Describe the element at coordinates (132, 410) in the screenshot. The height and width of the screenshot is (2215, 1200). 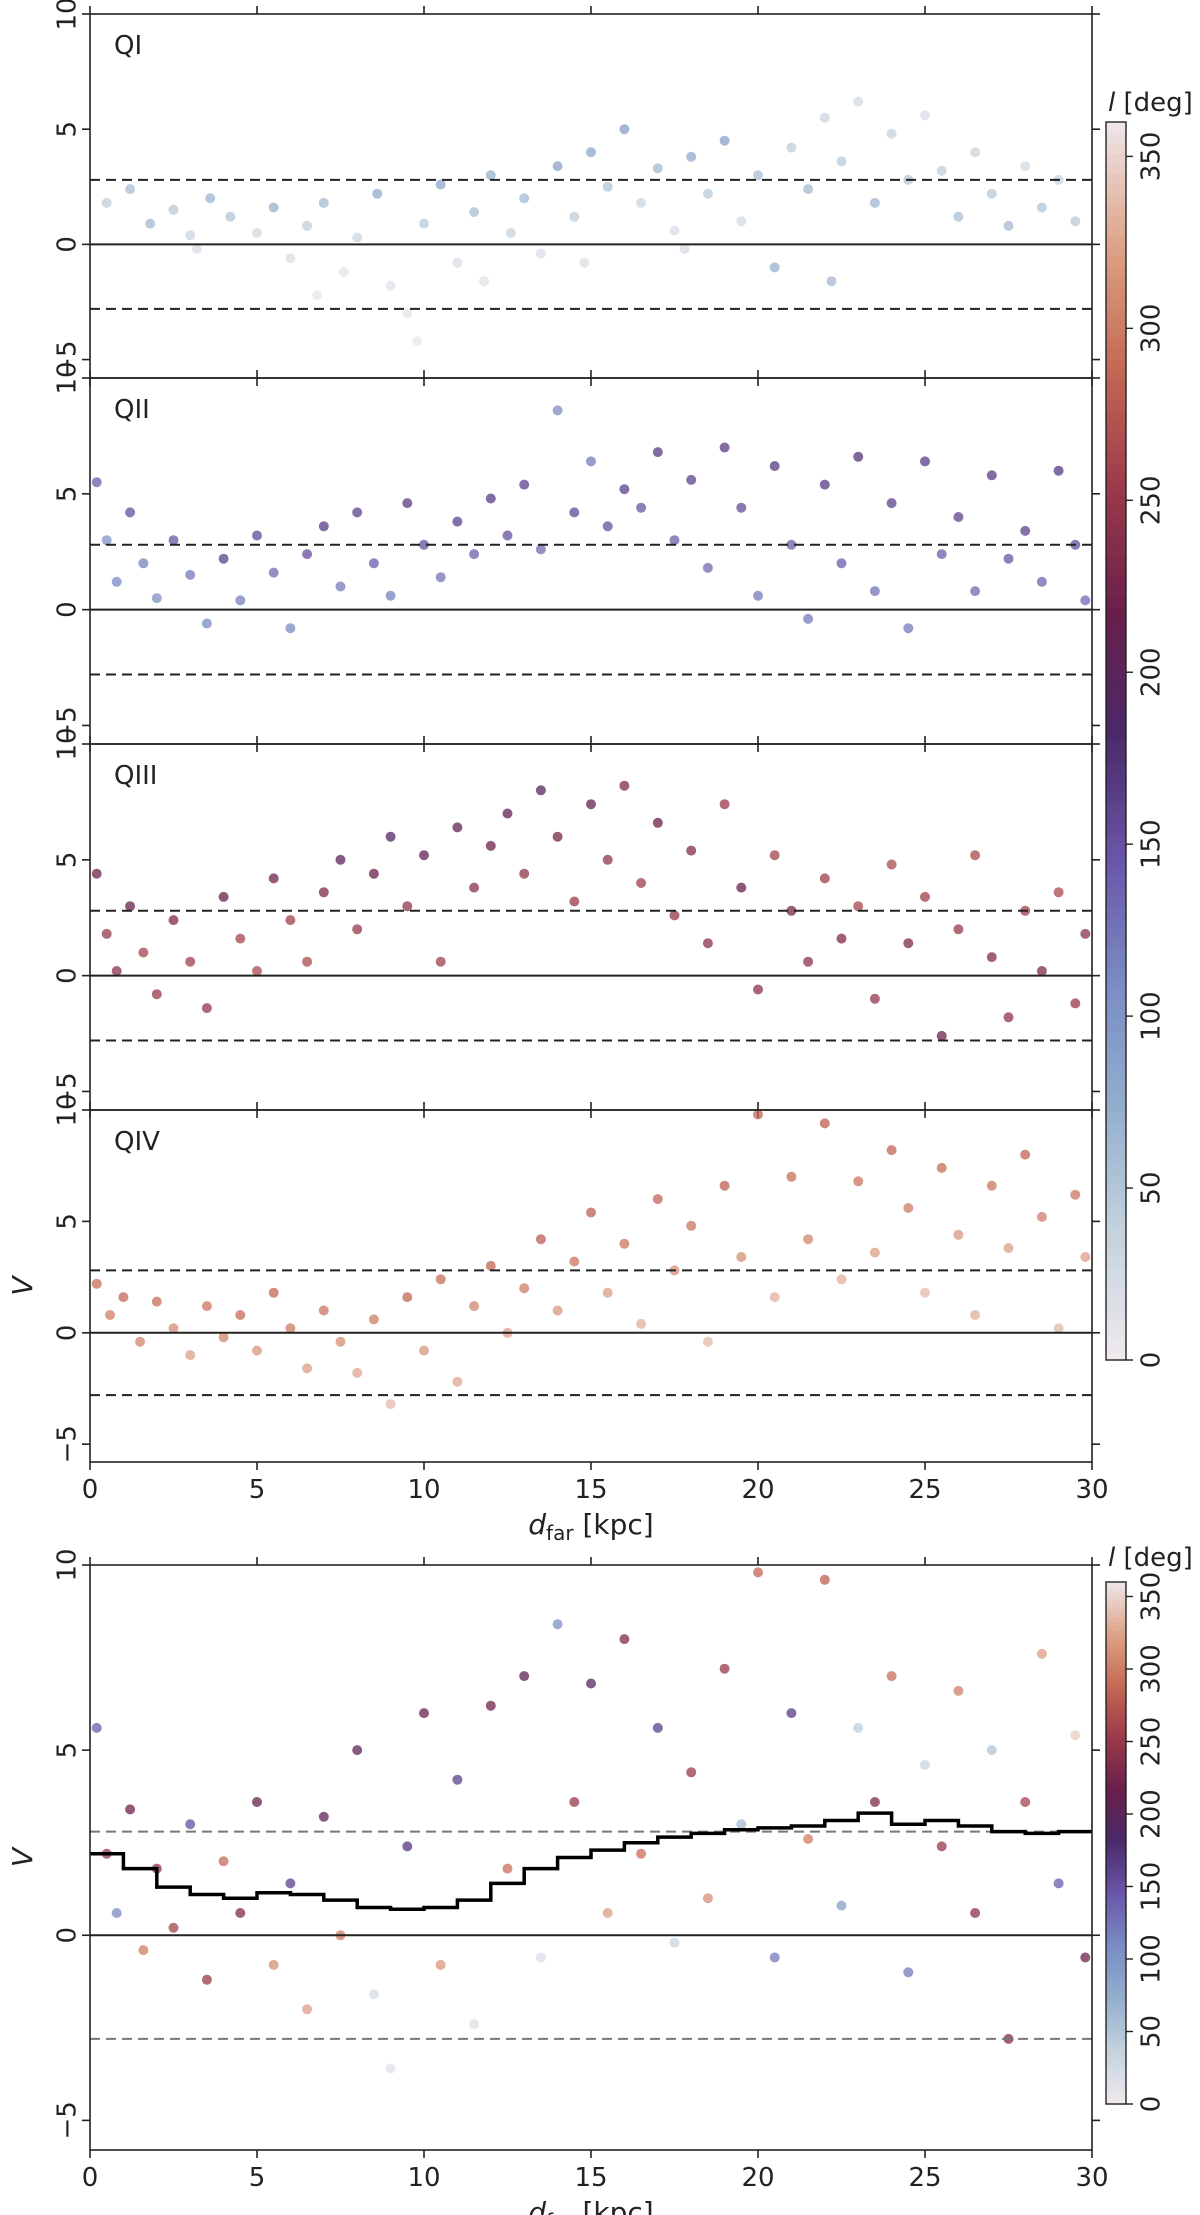
I see `panel-label: QII` at that location.